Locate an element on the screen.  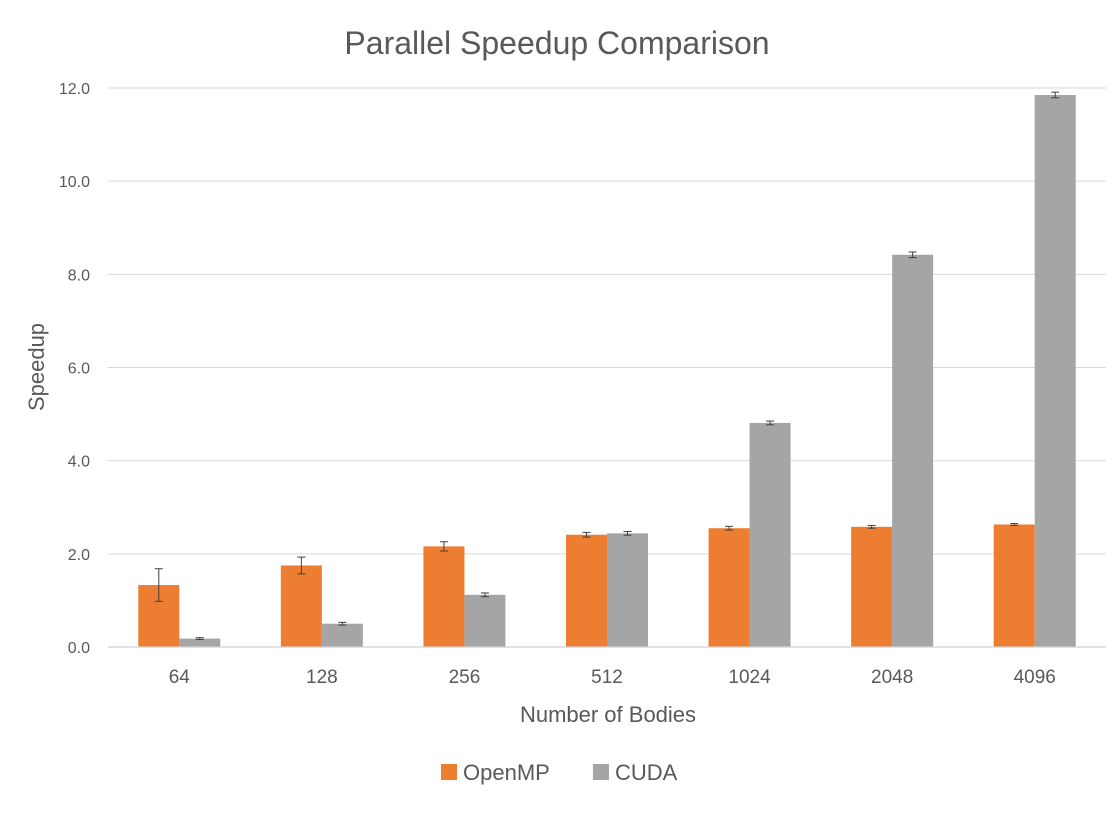
legend-item-cuda: CUDA is located at coordinates (635, 772).